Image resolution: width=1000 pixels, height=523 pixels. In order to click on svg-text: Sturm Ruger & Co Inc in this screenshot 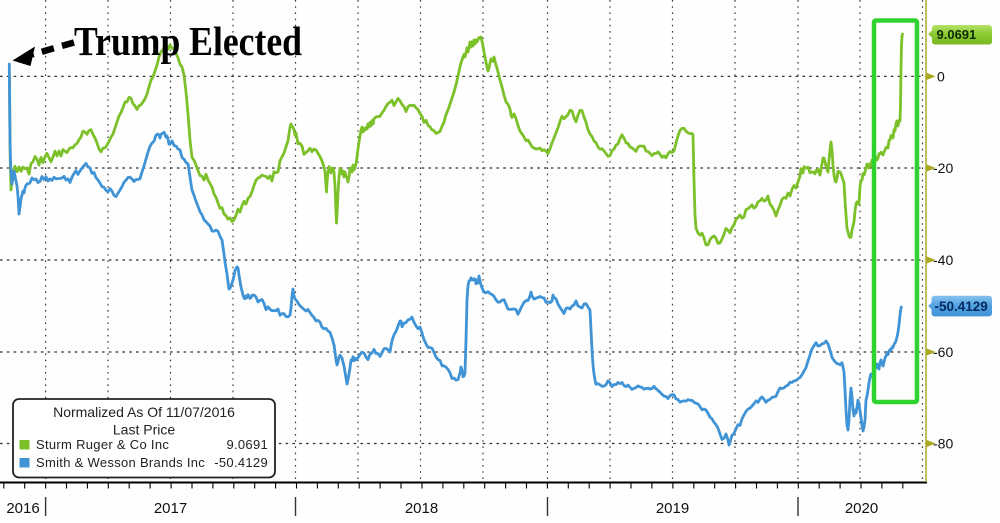, I will do `click(102, 444)`.